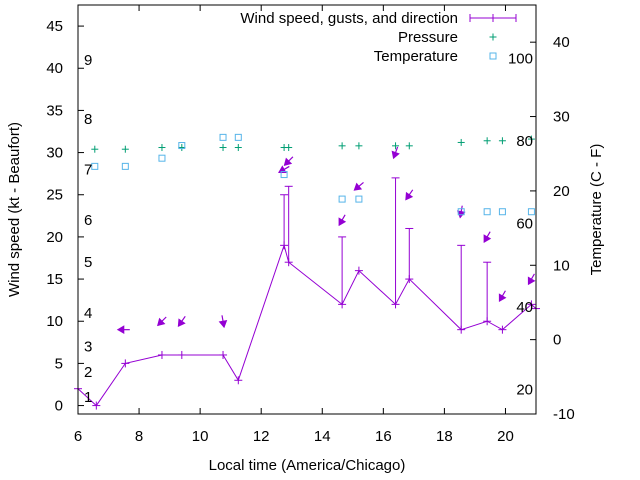  Describe the element at coordinates (88, 372) in the screenshot. I see `beaufort-label: 2` at that location.